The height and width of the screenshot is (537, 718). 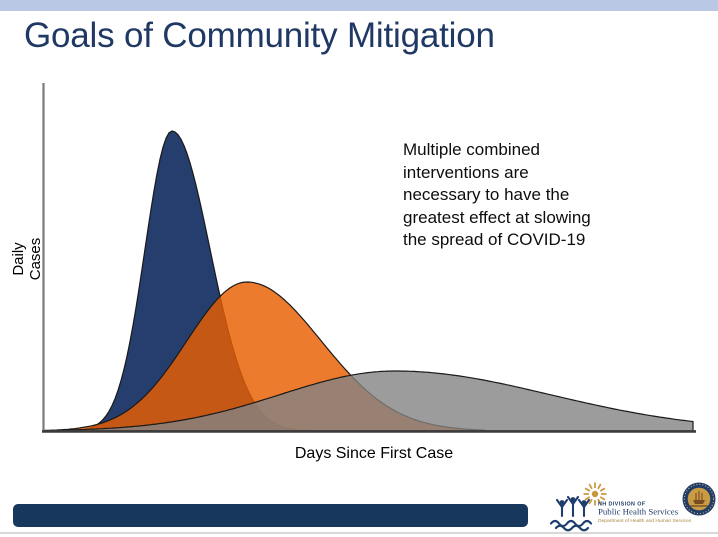 I want to click on y-axis-label: Daily Cases, so click(x=27, y=259).